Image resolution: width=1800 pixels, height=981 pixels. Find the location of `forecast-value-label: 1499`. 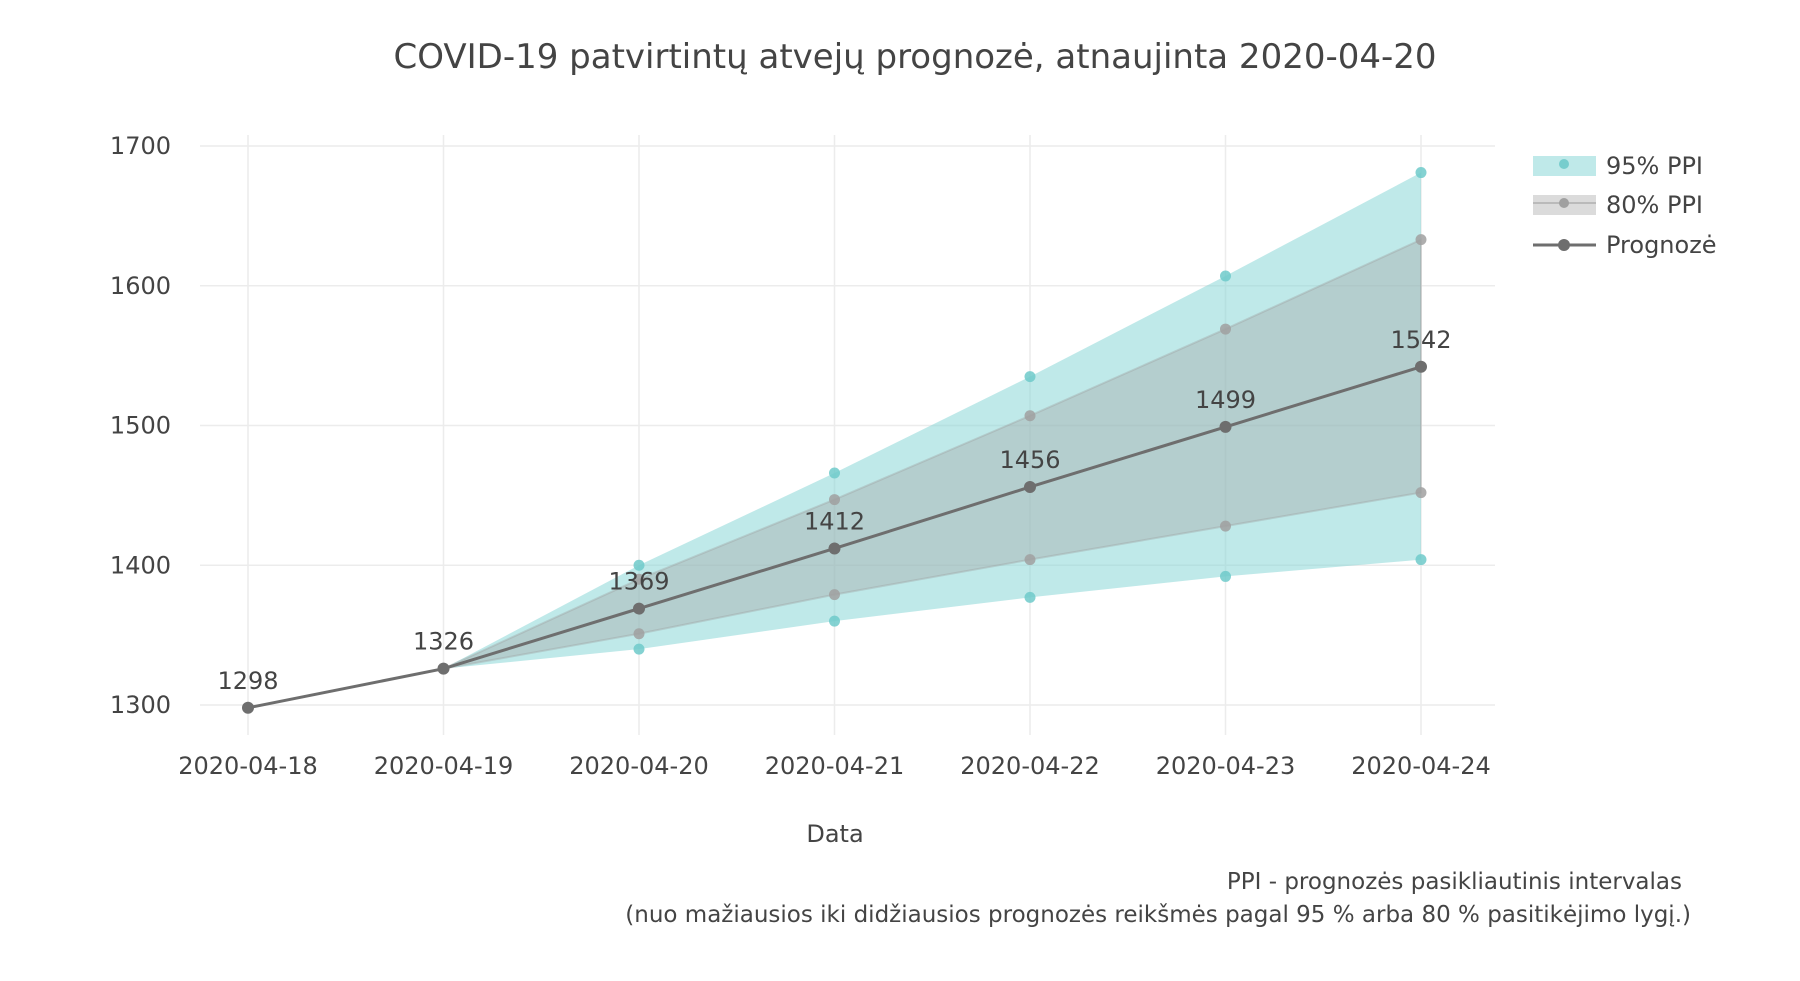

forecast-value-label: 1499 is located at coordinates (1225, 400).